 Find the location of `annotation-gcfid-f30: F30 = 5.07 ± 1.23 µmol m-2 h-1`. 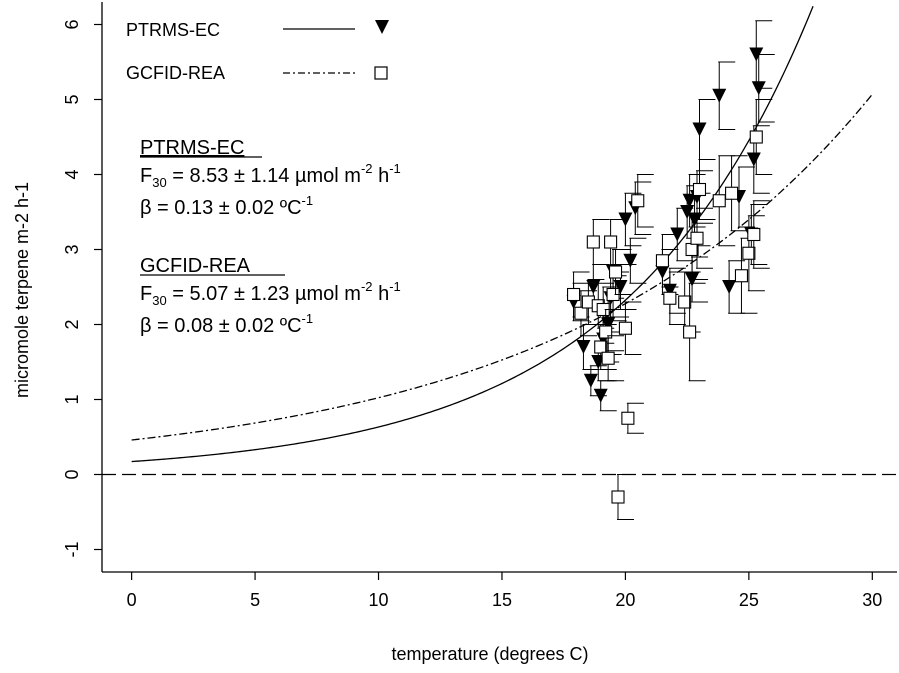

annotation-gcfid-f30: F30 = 5.07 ± 1.23 µmol m-2 h-1 is located at coordinates (270, 293).